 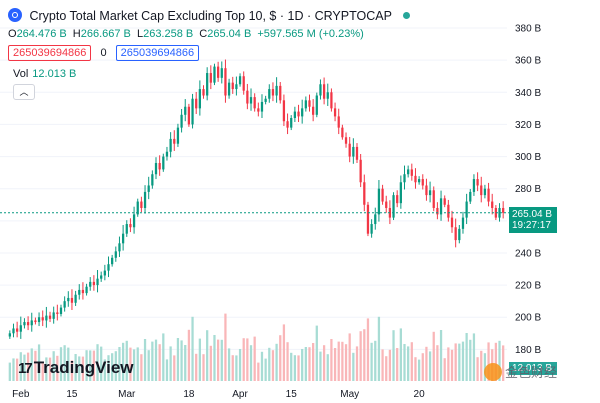 What do you see at coordinates (24, 92) in the screenshot?
I see `collapse-legend-button: ︿` at bounding box center [24, 92].